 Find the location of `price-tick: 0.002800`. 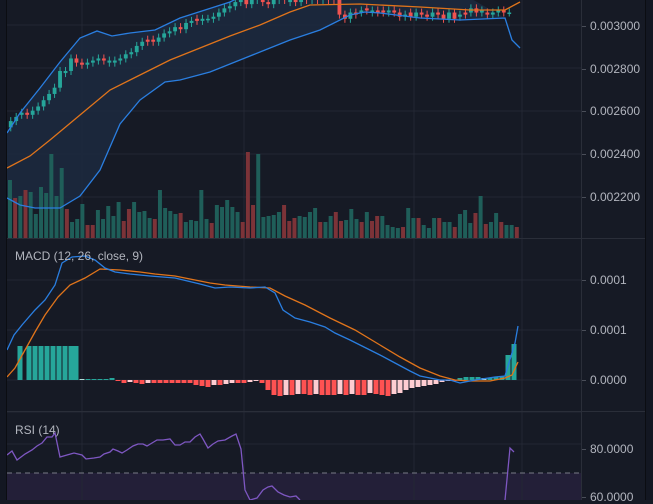

price-tick: 0.002800 is located at coordinates (611, 69).